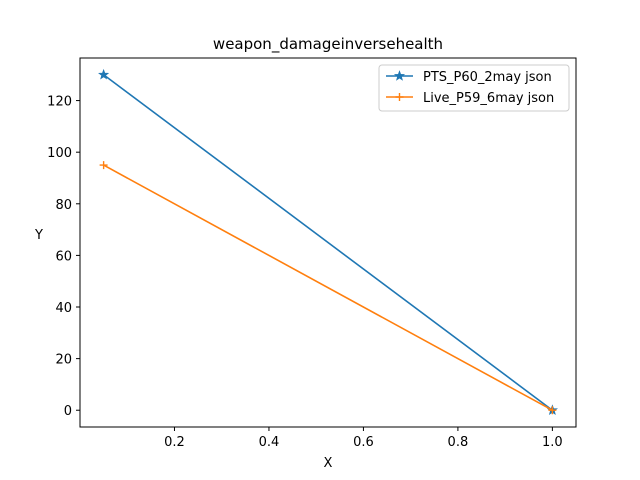 The height and width of the screenshot is (480, 640). I want to click on legend-label-1: Live_P59_6may json, so click(488, 98).